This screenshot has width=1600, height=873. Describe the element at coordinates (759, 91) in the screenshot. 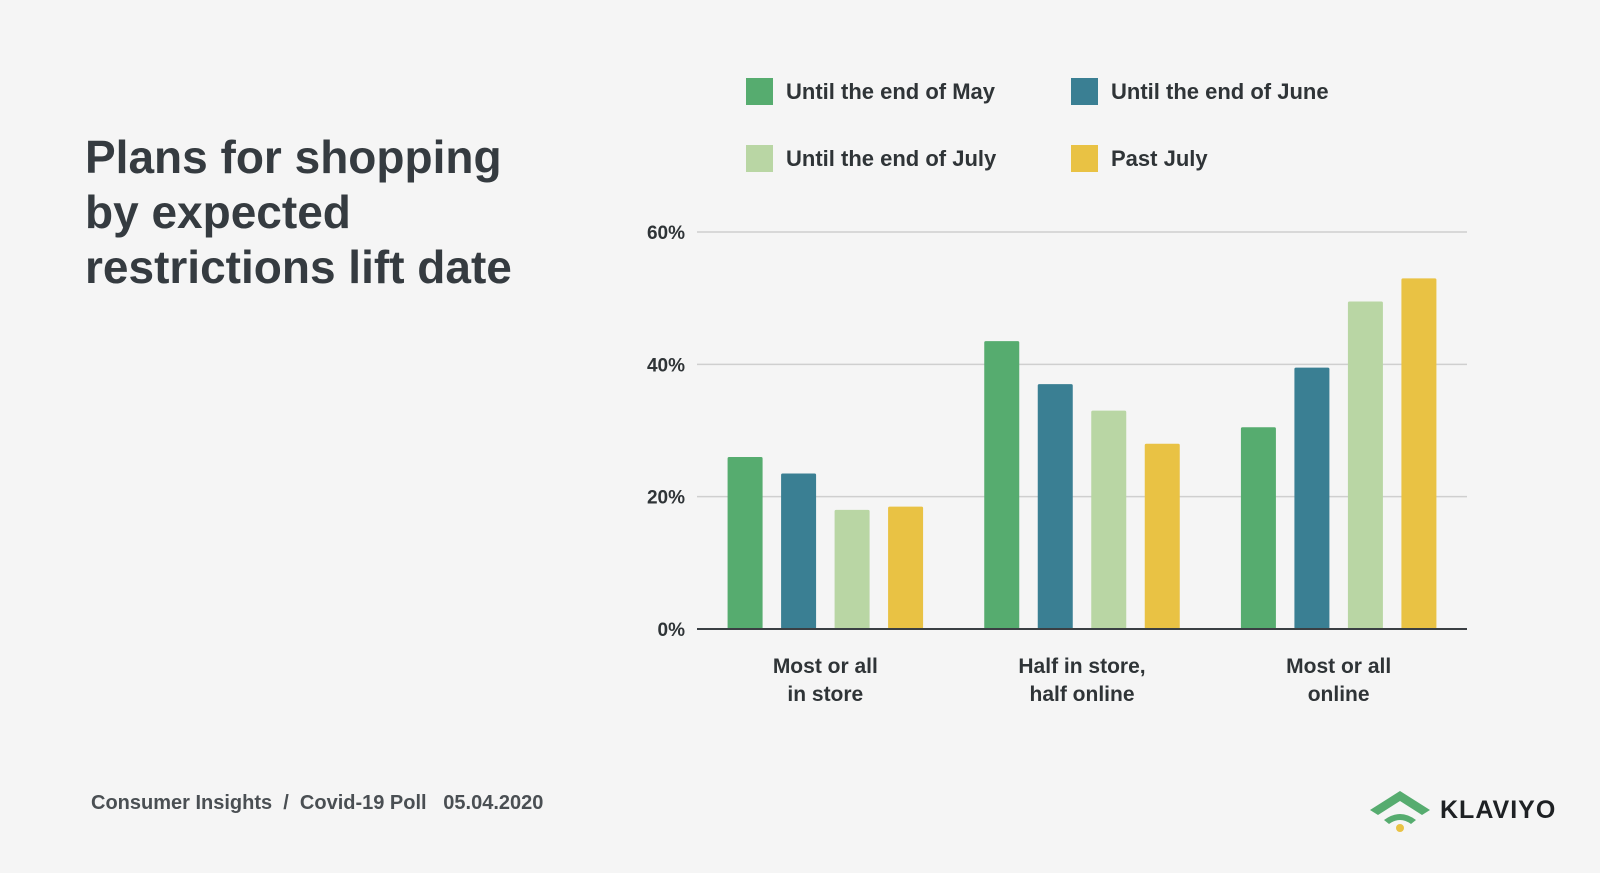

I see `legend-swatch-may` at that location.